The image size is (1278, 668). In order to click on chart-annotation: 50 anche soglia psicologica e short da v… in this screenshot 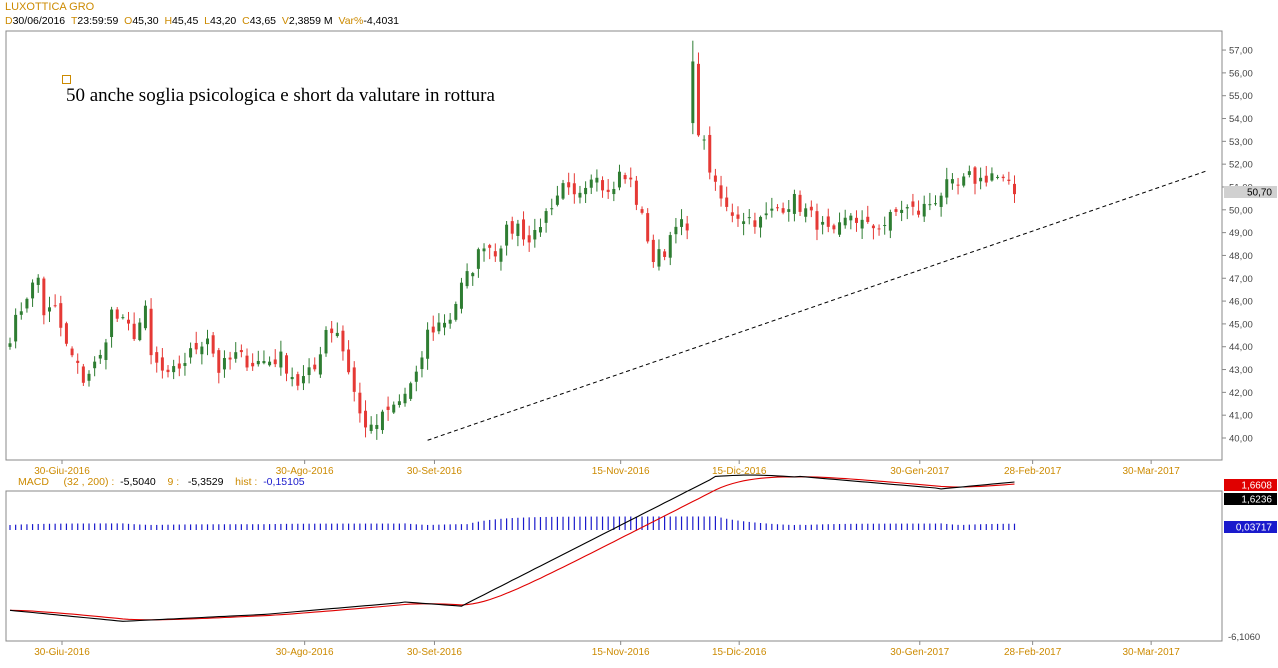, I will do `click(280, 95)`.